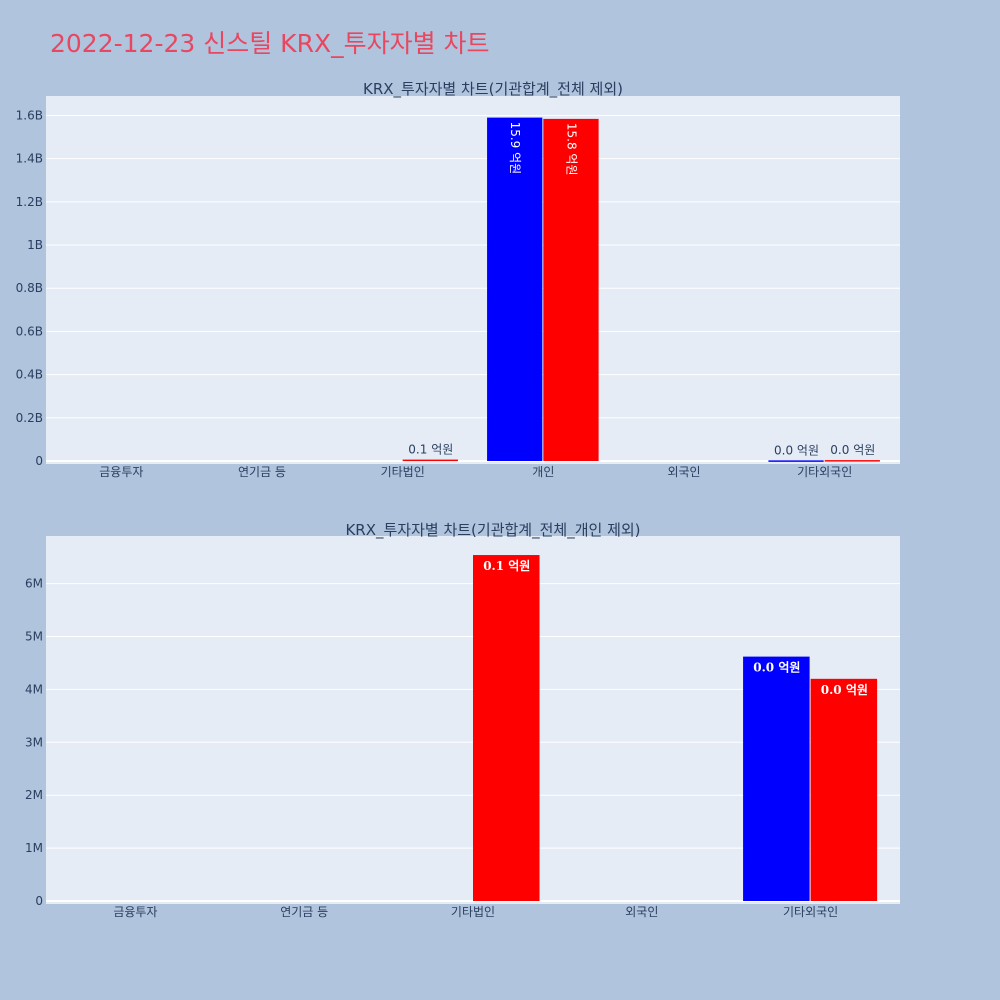 The image size is (1000, 1000). Describe the element at coordinates (34, 848) in the screenshot. I see `y-tick-label: 1M` at that location.